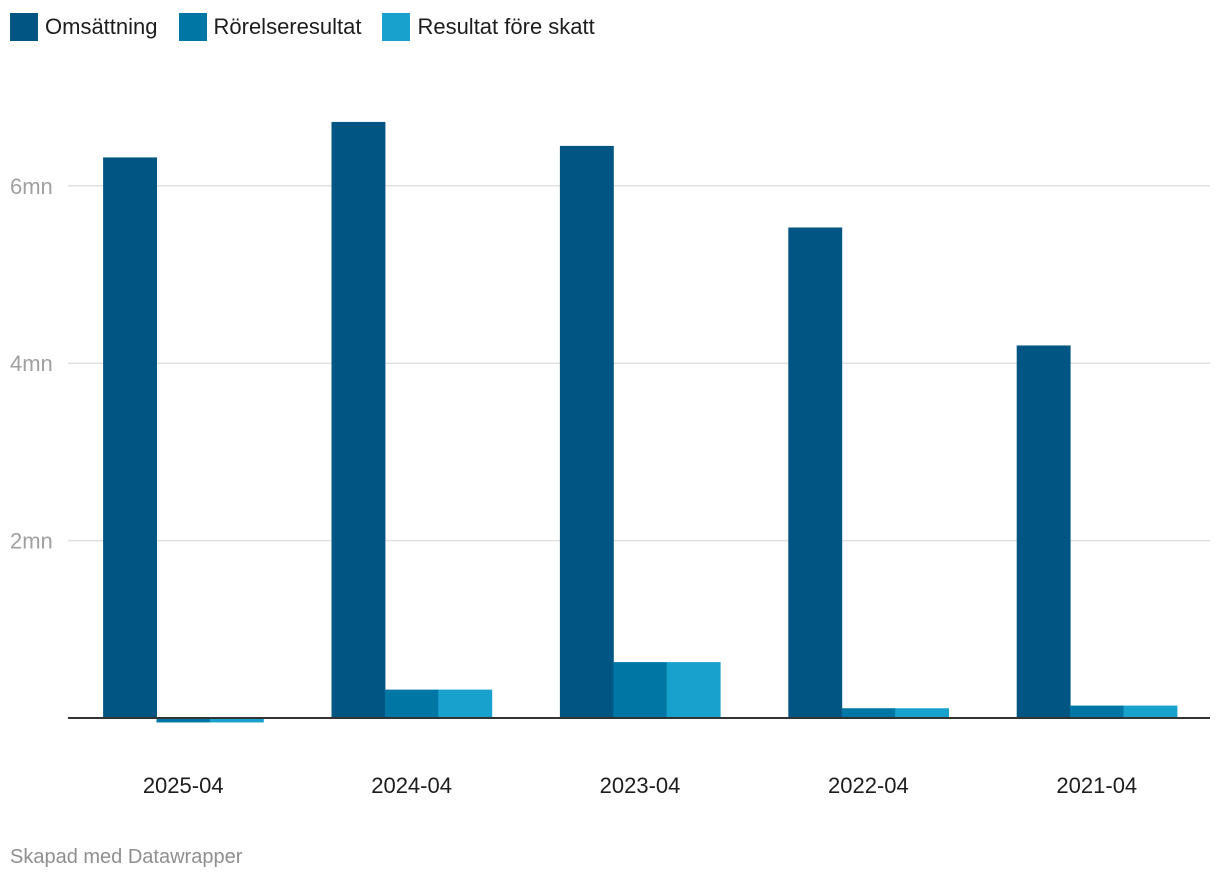 Image resolution: width=1220 pixels, height=882 pixels. I want to click on y-axis-ticks: 2mn 4mn 6mn, so click(31, 364).